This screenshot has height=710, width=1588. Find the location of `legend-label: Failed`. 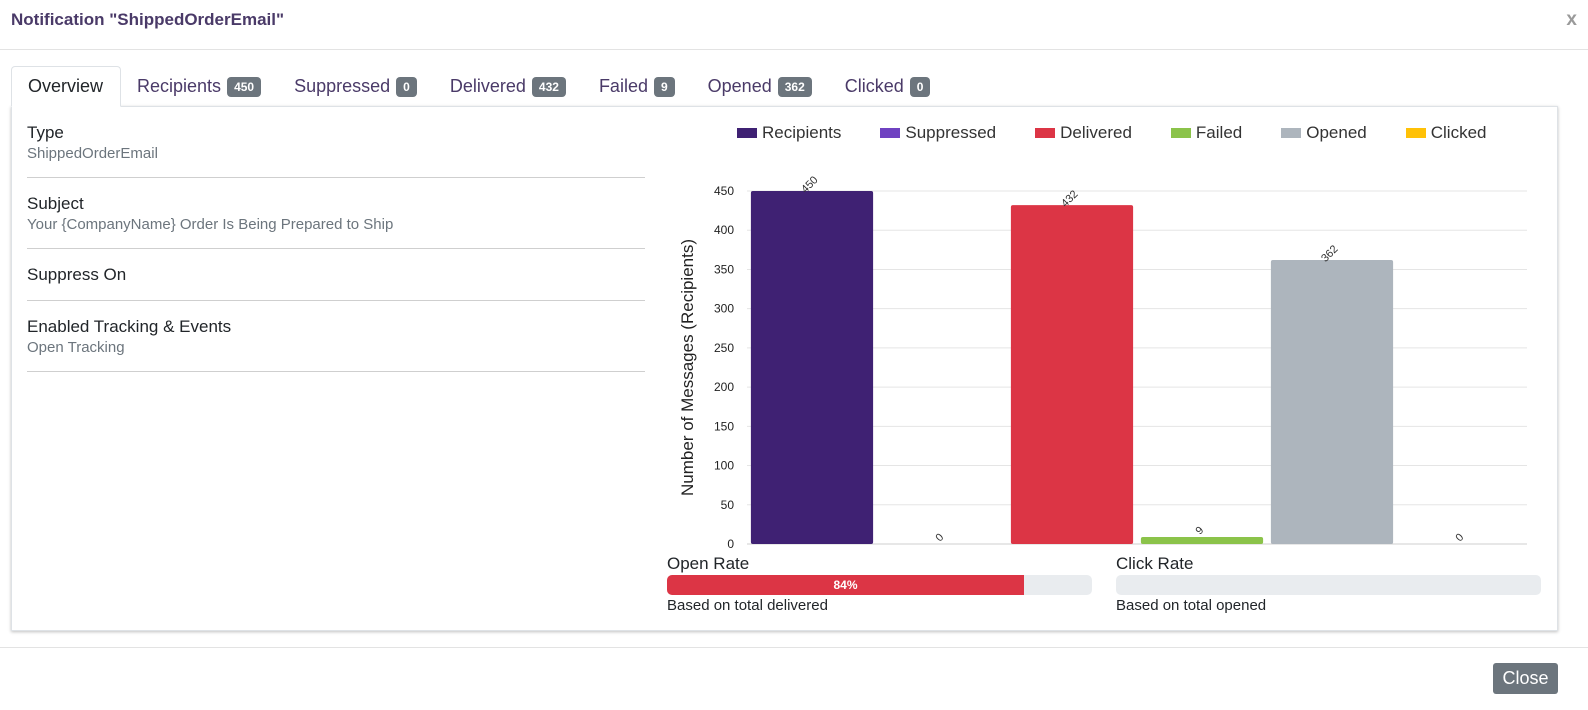

legend-label: Failed is located at coordinates (1219, 132).